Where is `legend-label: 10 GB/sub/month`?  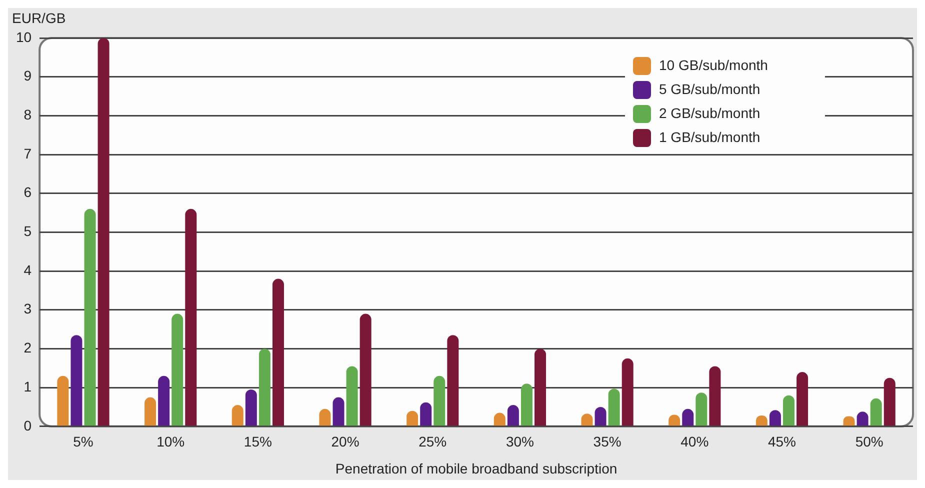 legend-label: 10 GB/sub/month is located at coordinates (713, 64).